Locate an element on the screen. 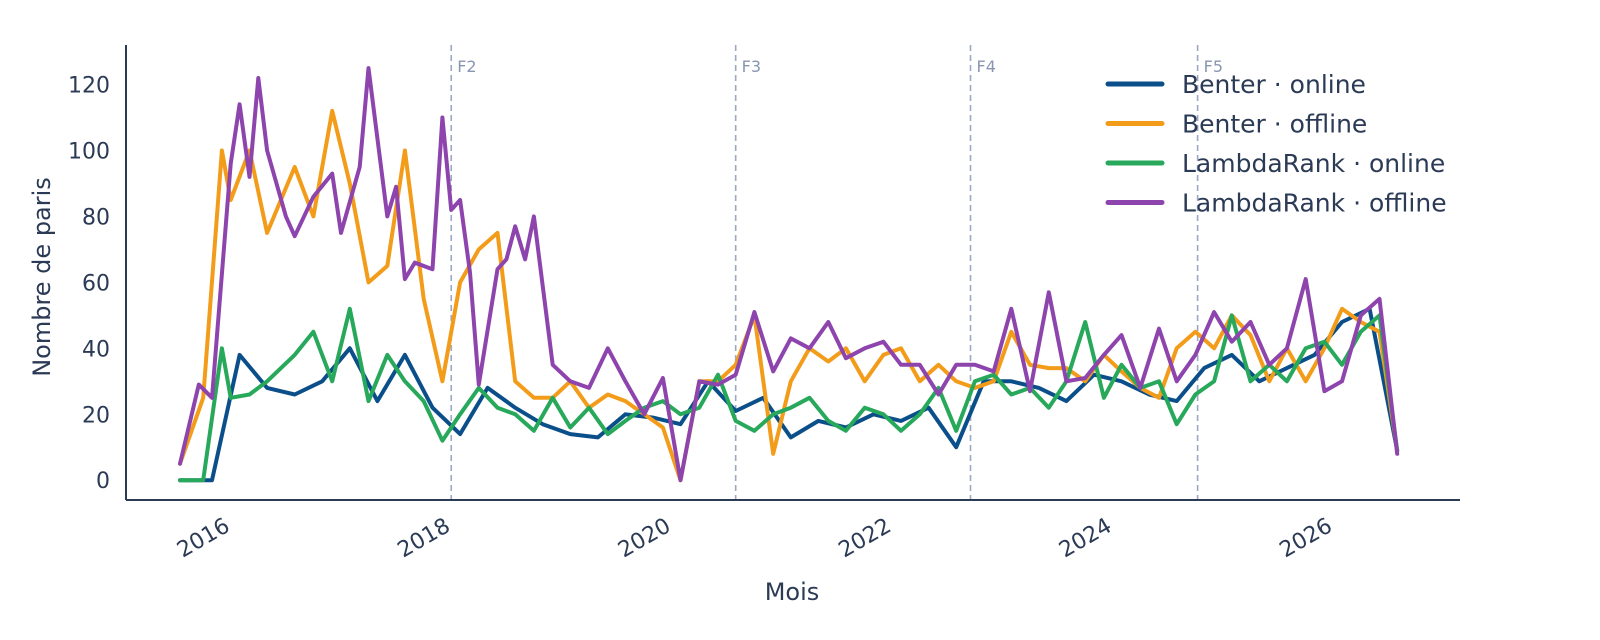 Image resolution: width=1600 pixels, height=640 pixels. y-tick-label: 0 is located at coordinates (103, 481).